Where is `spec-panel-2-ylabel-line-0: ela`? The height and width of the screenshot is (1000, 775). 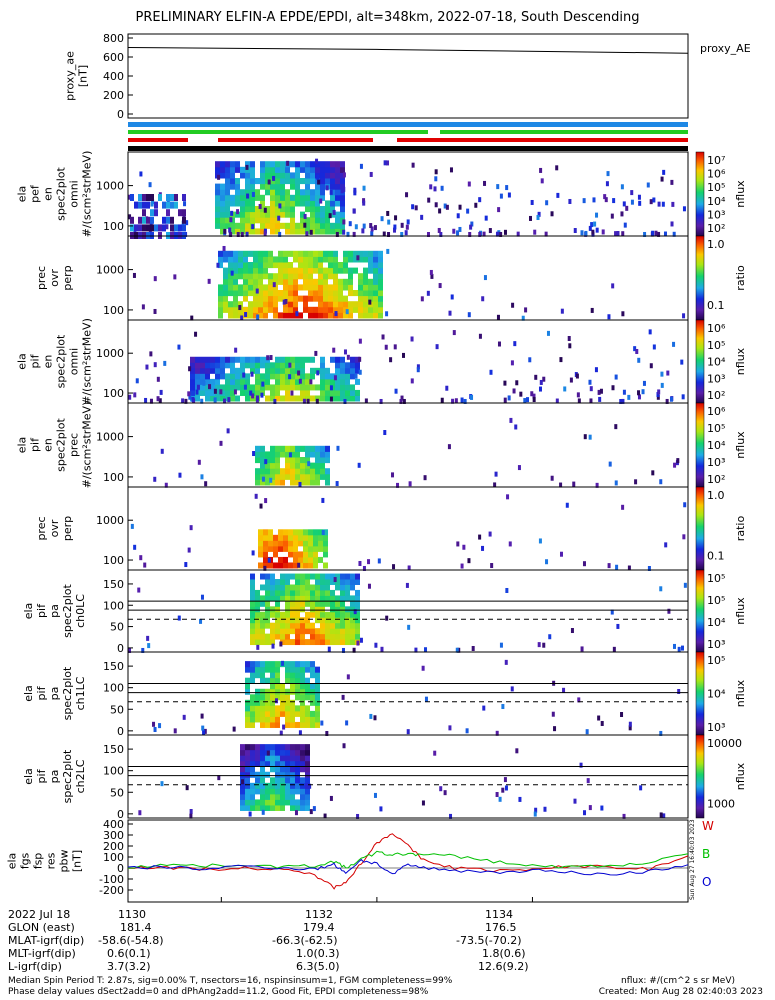
spec-panel-2-ylabel-line-0: ela is located at coordinates (22, 361).